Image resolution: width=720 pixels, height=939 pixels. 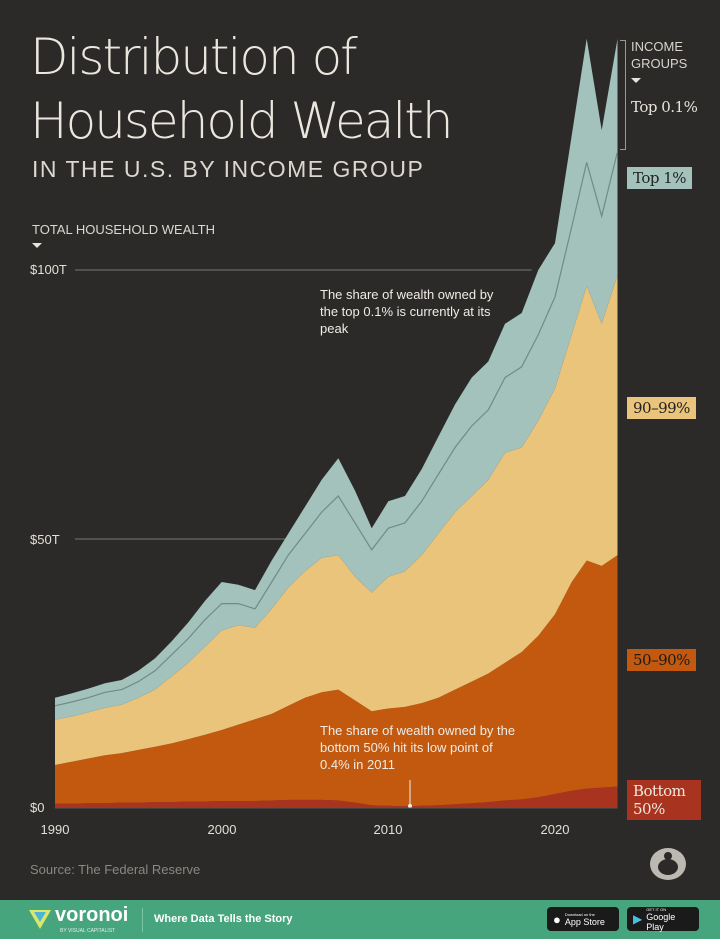 What do you see at coordinates (661, 408) in the screenshot?
I see `label-90-99: 90–99%` at bounding box center [661, 408].